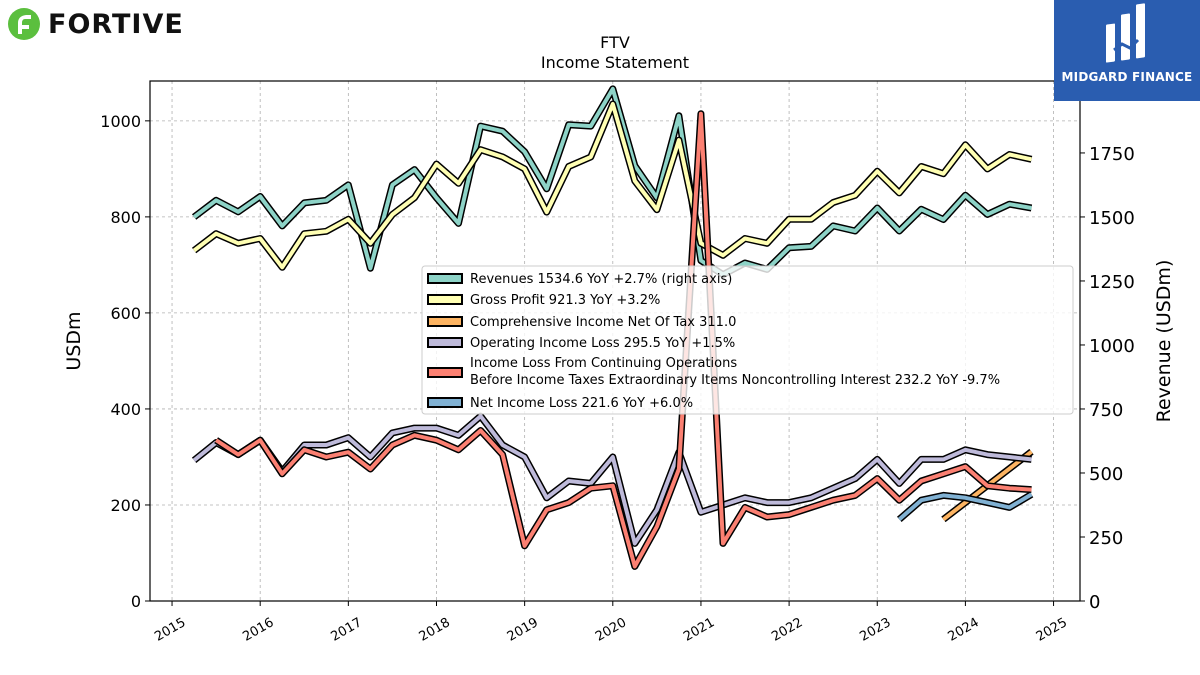  Describe the element at coordinates (347, 630) in the screenshot. I see `x-tick-label: 2017` at that location.